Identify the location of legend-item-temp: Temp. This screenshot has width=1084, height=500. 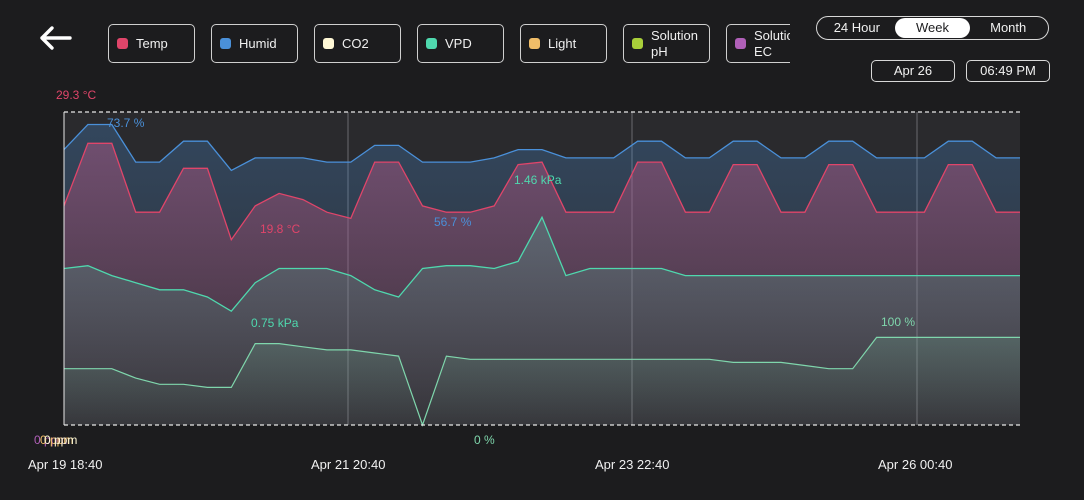
(151, 43).